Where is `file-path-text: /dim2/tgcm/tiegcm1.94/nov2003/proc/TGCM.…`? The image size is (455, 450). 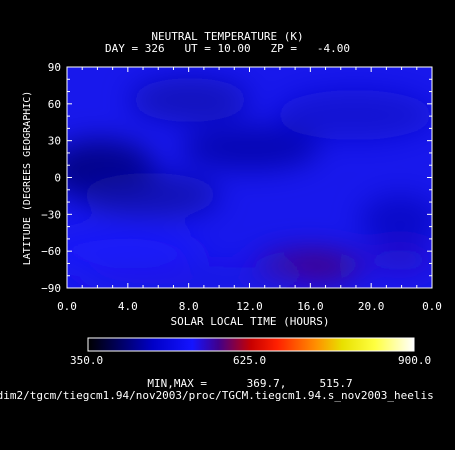
file-path-text: /dim2/tgcm/tiegcm1.94/nov2003/proc/TGCM.… is located at coordinates (217, 395).